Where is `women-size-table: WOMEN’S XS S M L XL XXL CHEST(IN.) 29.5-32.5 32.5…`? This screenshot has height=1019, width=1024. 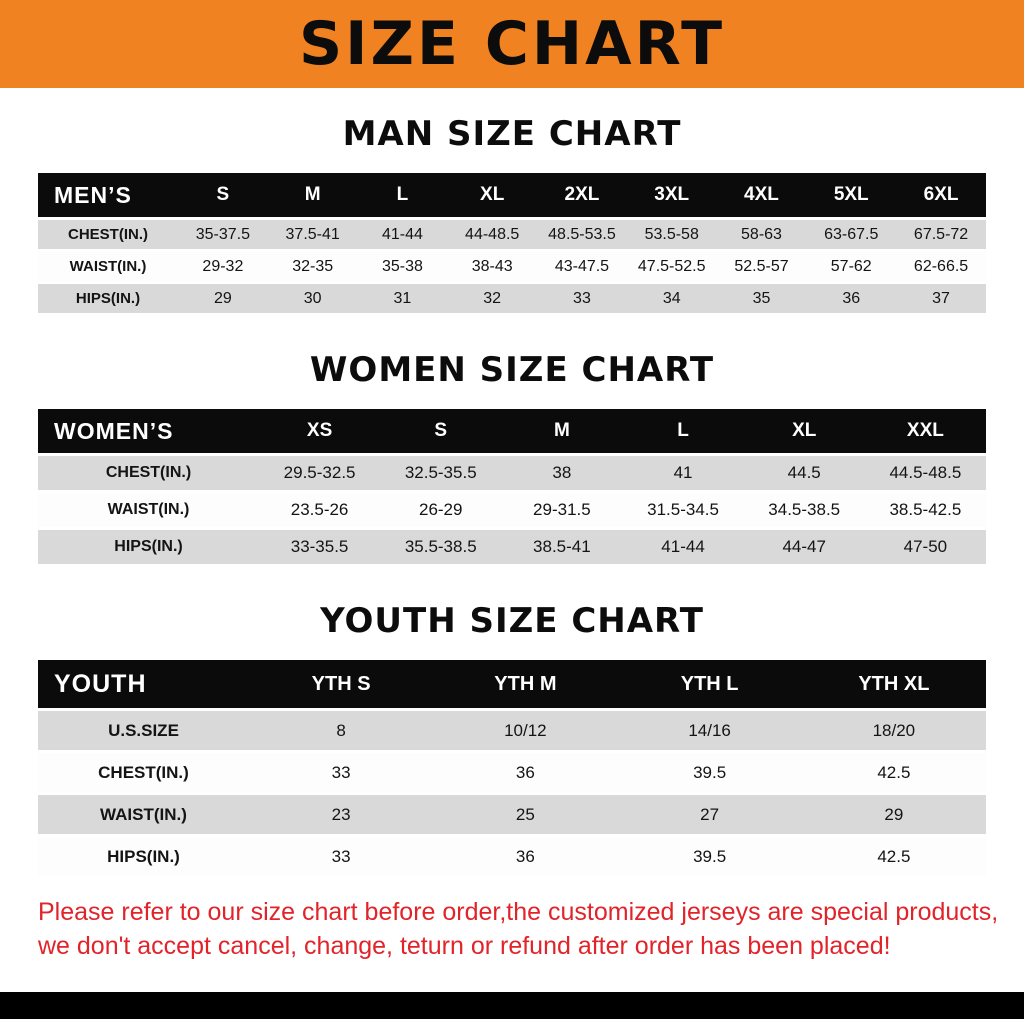 women-size-table: WOMEN’S XS S M L XL XXL CHEST(IN.) 29.5-32.5 32.5… is located at coordinates (512, 486).